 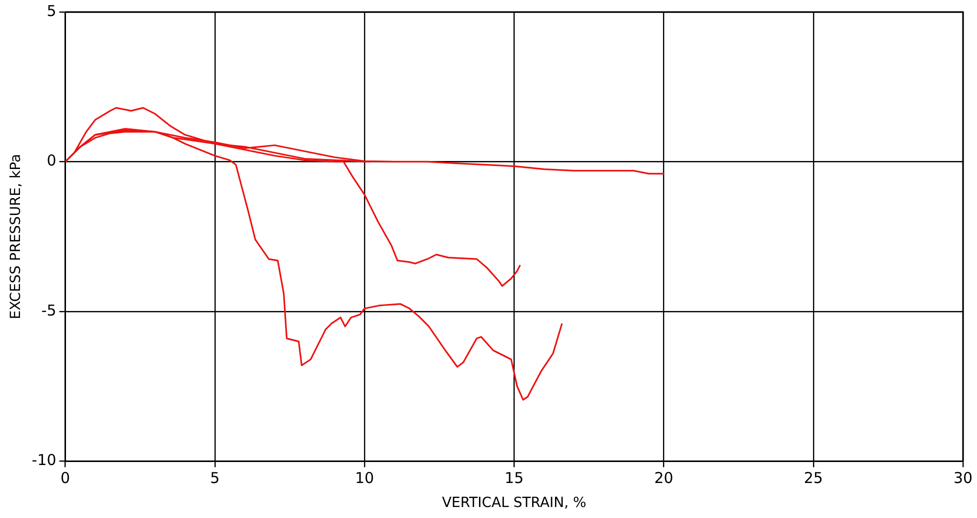 What do you see at coordinates (48, 310) in the screenshot?
I see `y-tick-label: -5` at bounding box center [48, 310].